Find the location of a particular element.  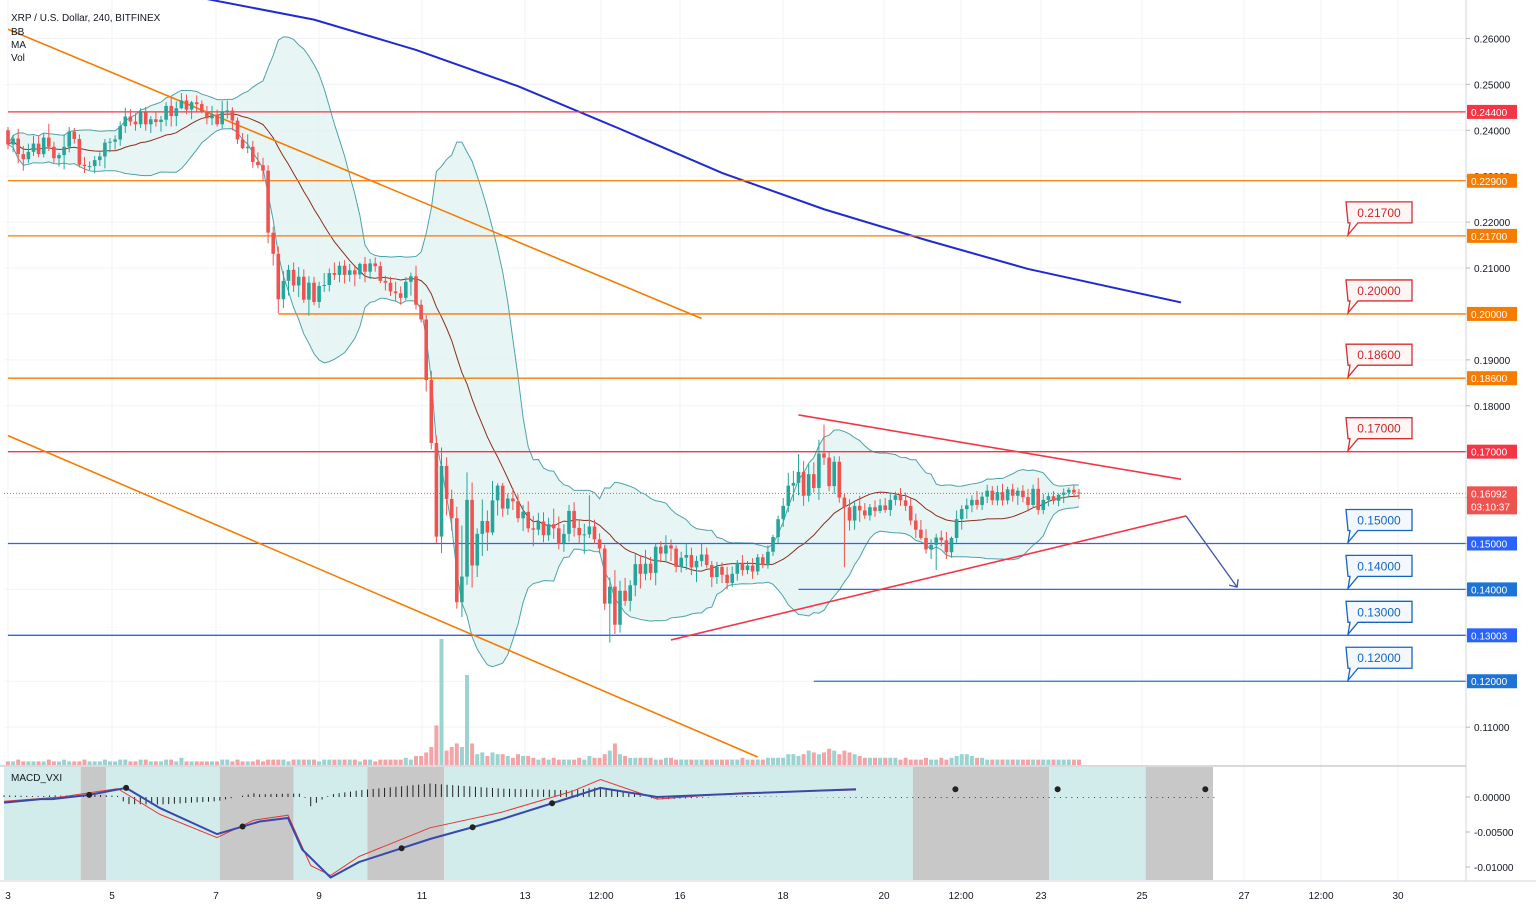

indicator-label-bb: BB is located at coordinates (18, 32).